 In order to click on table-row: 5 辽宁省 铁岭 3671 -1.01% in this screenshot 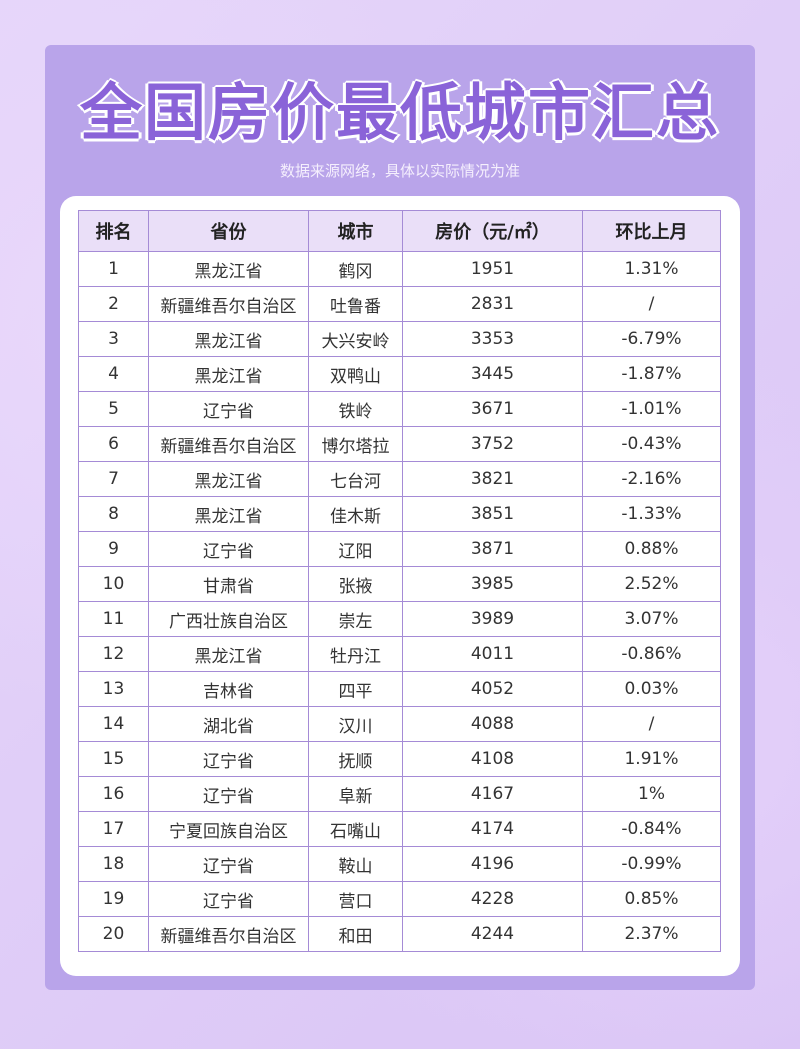, I will do `click(399, 409)`.